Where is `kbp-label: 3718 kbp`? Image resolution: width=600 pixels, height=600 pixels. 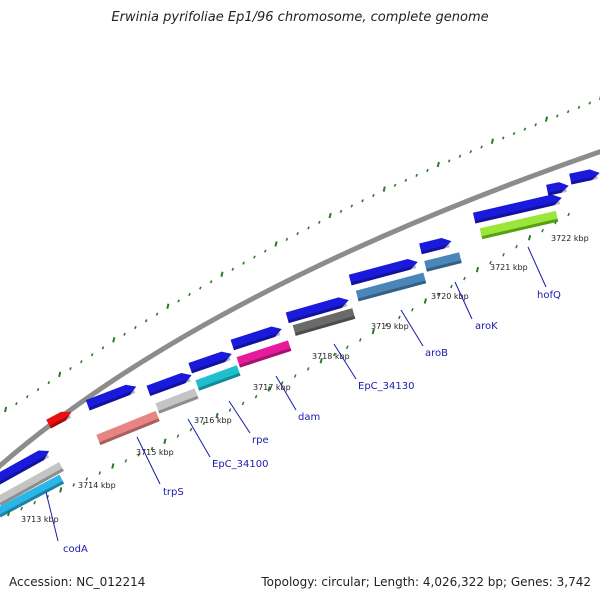 kbp-label: 3718 kbp is located at coordinates (331, 356).